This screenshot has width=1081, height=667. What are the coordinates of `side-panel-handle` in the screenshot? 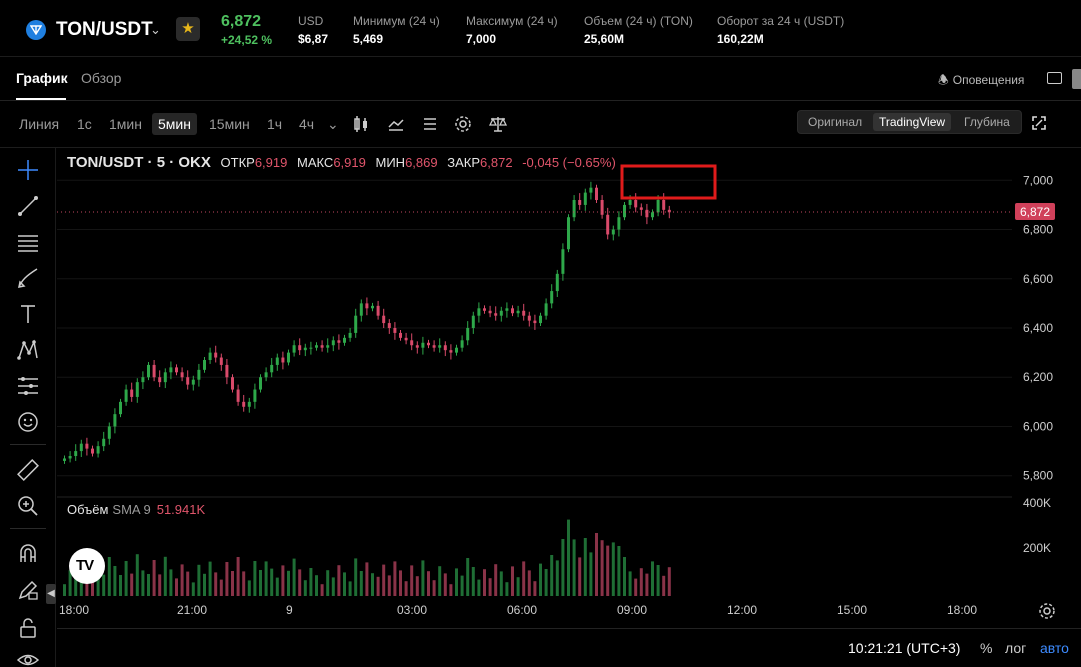 It's located at (1076, 79).